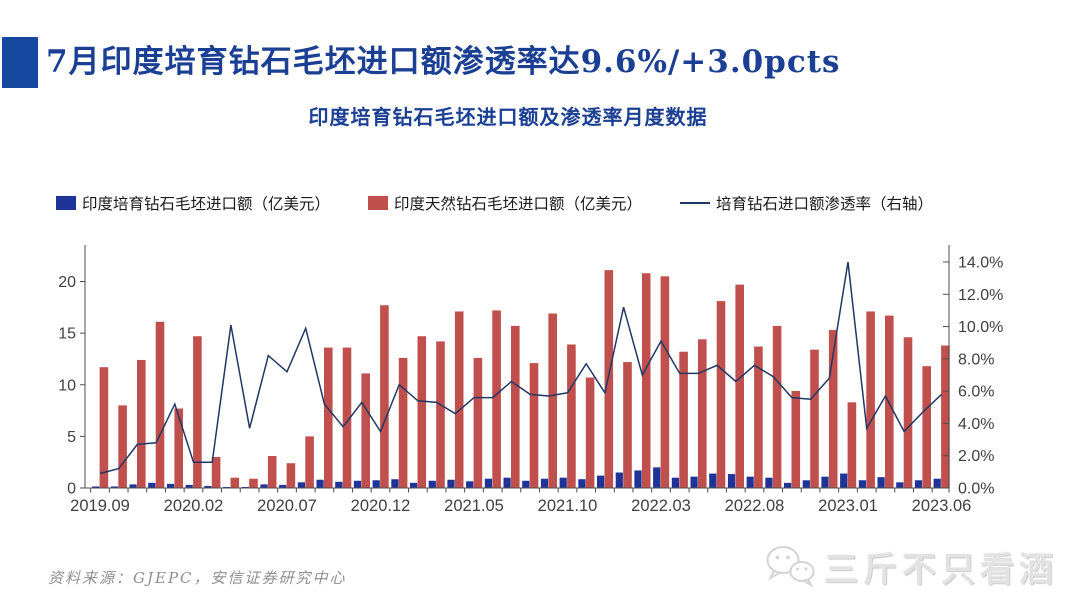 The width and height of the screenshot is (1080, 608). I want to click on bar-natural-2020.11, so click(365, 430).